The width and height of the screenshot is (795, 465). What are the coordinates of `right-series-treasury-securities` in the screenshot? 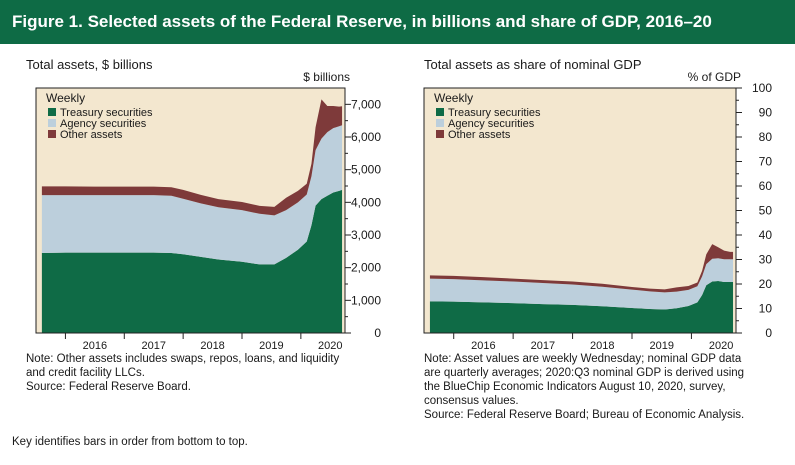 It's located at (581, 307).